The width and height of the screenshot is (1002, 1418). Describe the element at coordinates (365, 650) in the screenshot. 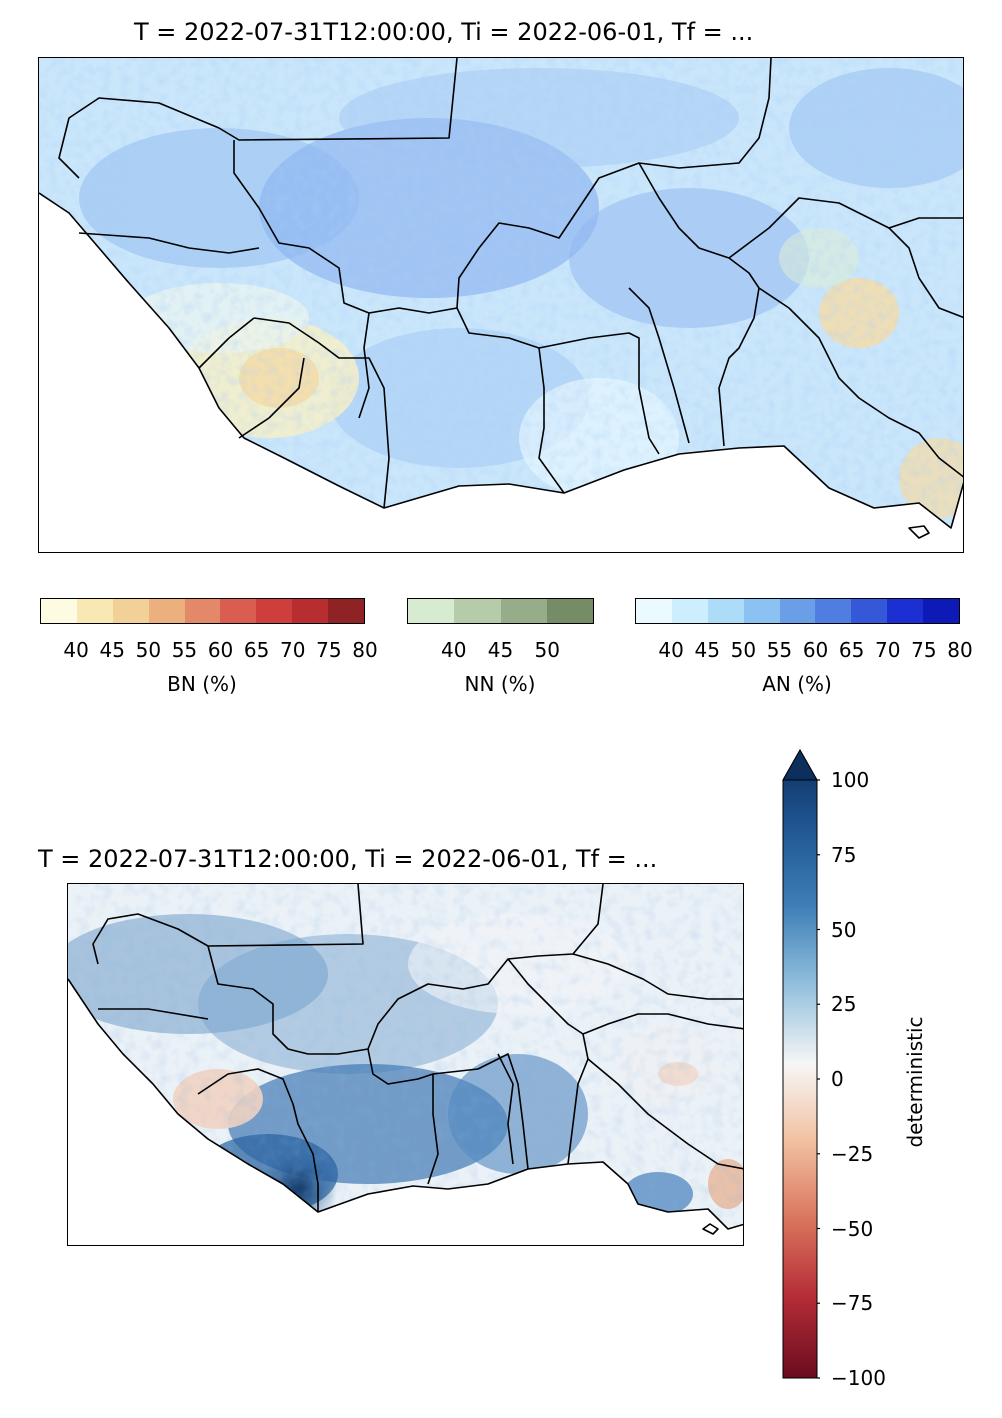

I see `bn-tick-label: 80` at that location.